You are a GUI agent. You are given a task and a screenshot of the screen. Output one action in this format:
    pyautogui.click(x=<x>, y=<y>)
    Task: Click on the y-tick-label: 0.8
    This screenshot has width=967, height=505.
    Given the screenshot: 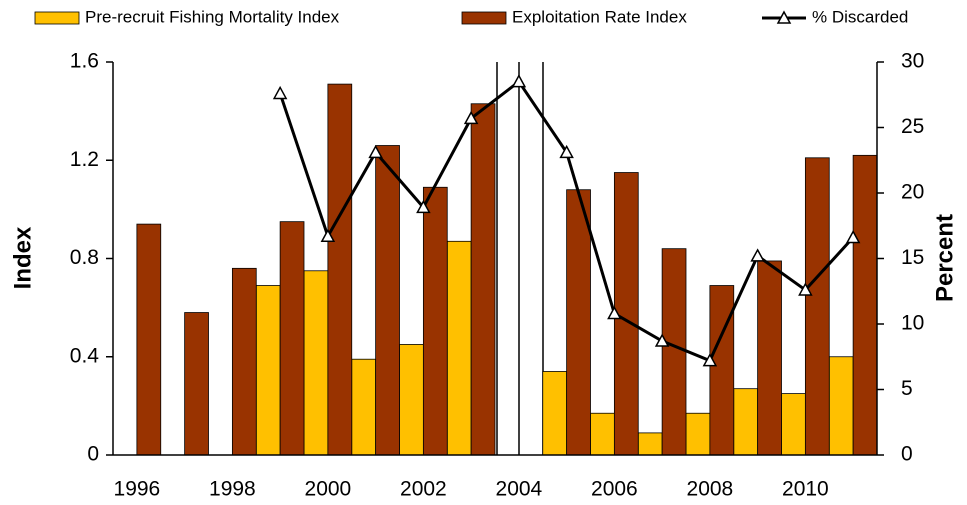 What is the action you would take?
    pyautogui.click(x=84, y=257)
    